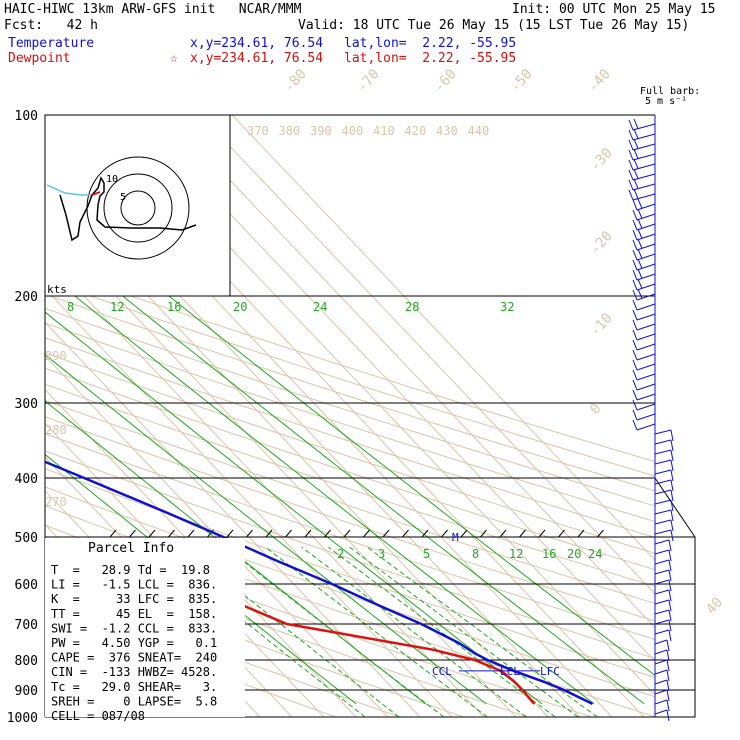 The image size is (740, 740). I want to click on theta-label: 370, so click(258, 131).